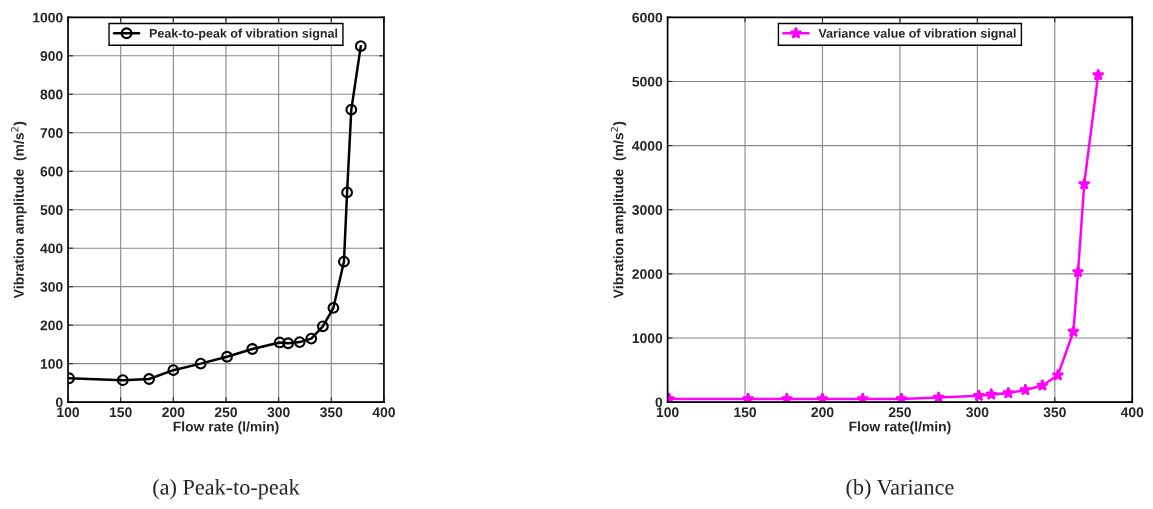 Image resolution: width=1153 pixels, height=509 pixels. I want to click on y-tick-label: 5000, so click(647, 81).